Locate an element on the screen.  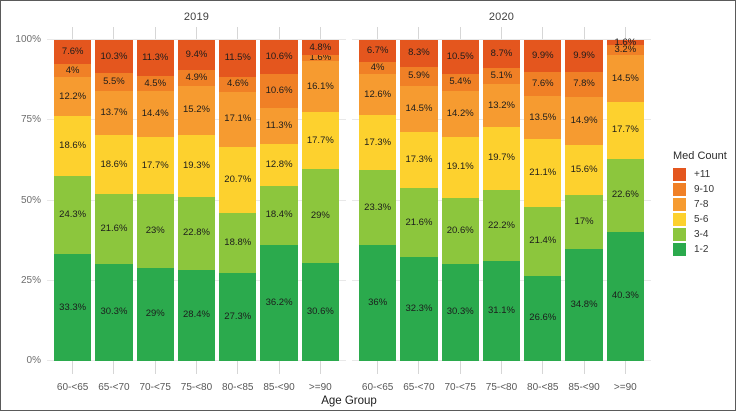
segment-value-label: 32.3% is located at coordinates (419, 309).